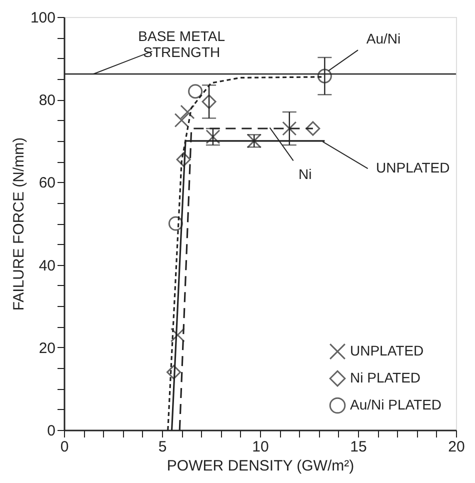 This screenshot has height=483, width=475. Describe the element at coordinates (260, 447) in the screenshot. I see `x-tick-label: 10` at that location.